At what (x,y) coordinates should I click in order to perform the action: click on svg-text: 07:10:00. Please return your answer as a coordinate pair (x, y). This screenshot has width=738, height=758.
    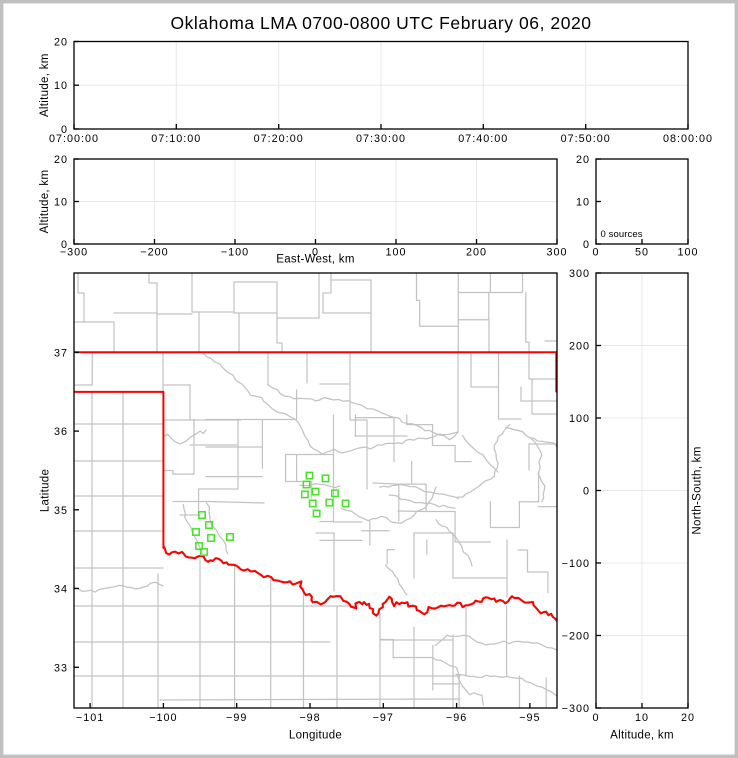
    Looking at the image, I should click on (176, 139).